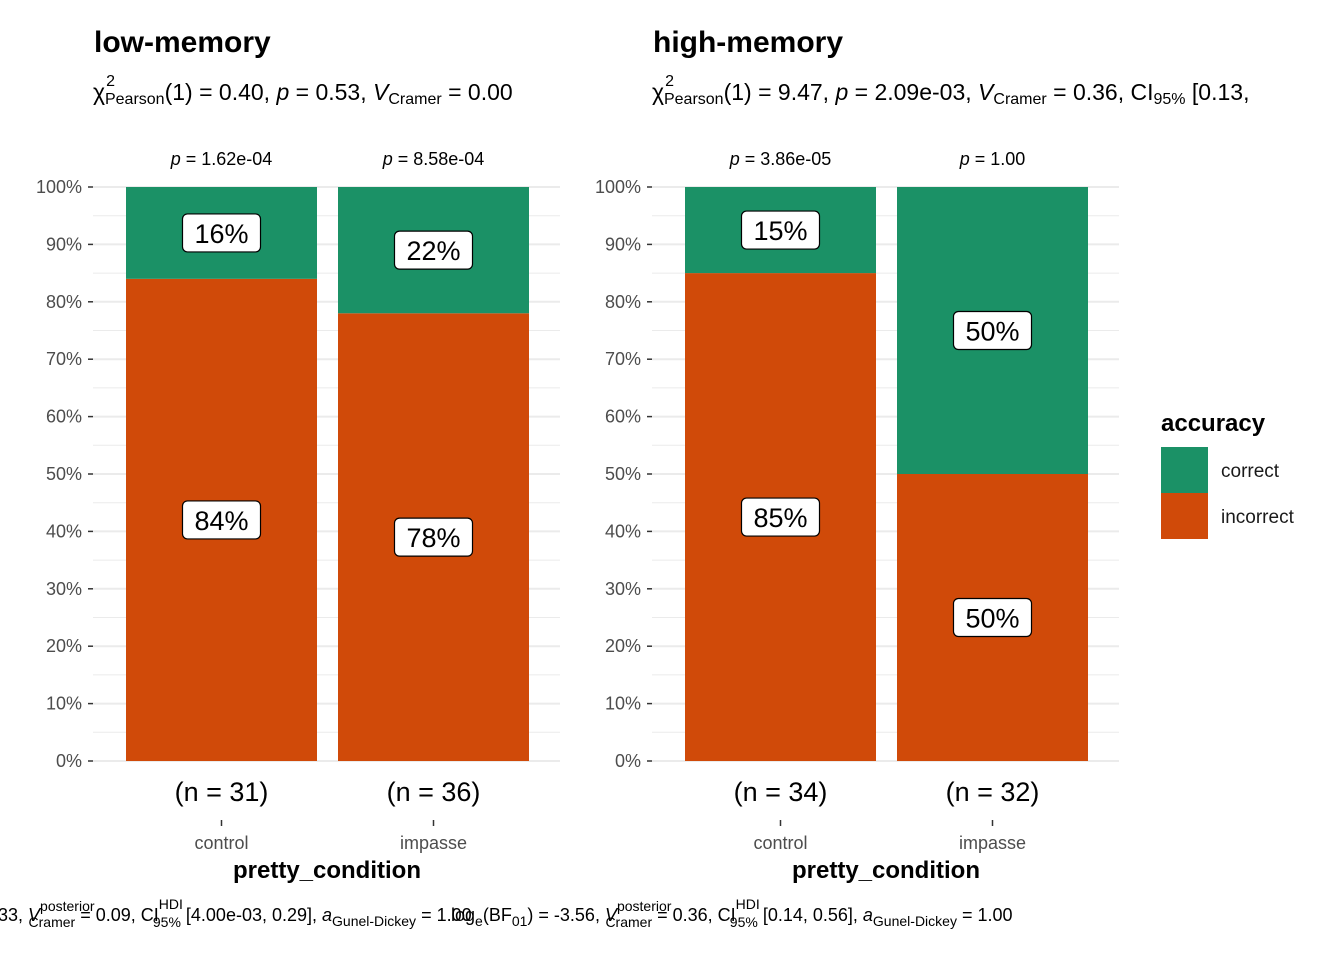  What do you see at coordinates (221, 159) in the screenshot?
I see `category-pvalue: p = 1.62e-04` at bounding box center [221, 159].